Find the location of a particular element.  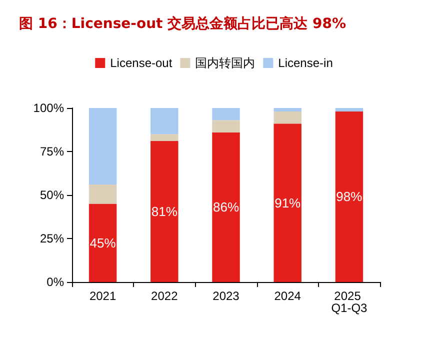

data-label: 86% is located at coordinates (226, 207).